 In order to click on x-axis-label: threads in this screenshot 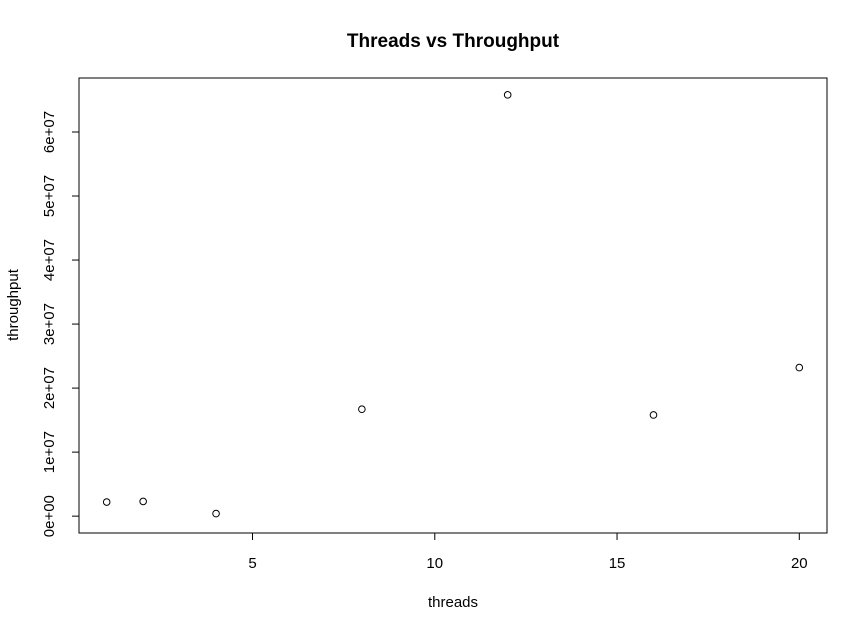, I will do `click(453, 602)`.